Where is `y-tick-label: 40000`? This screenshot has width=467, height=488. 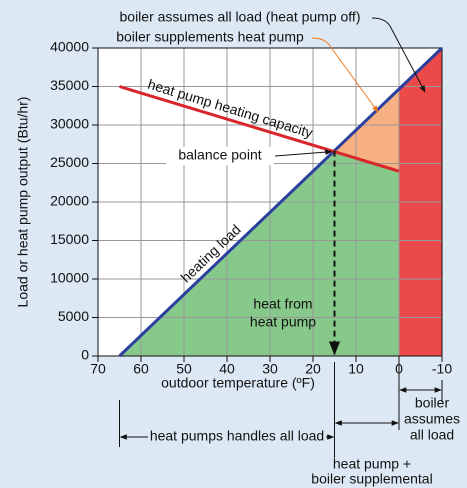 y-tick-label: 40000 is located at coordinates (69, 47).